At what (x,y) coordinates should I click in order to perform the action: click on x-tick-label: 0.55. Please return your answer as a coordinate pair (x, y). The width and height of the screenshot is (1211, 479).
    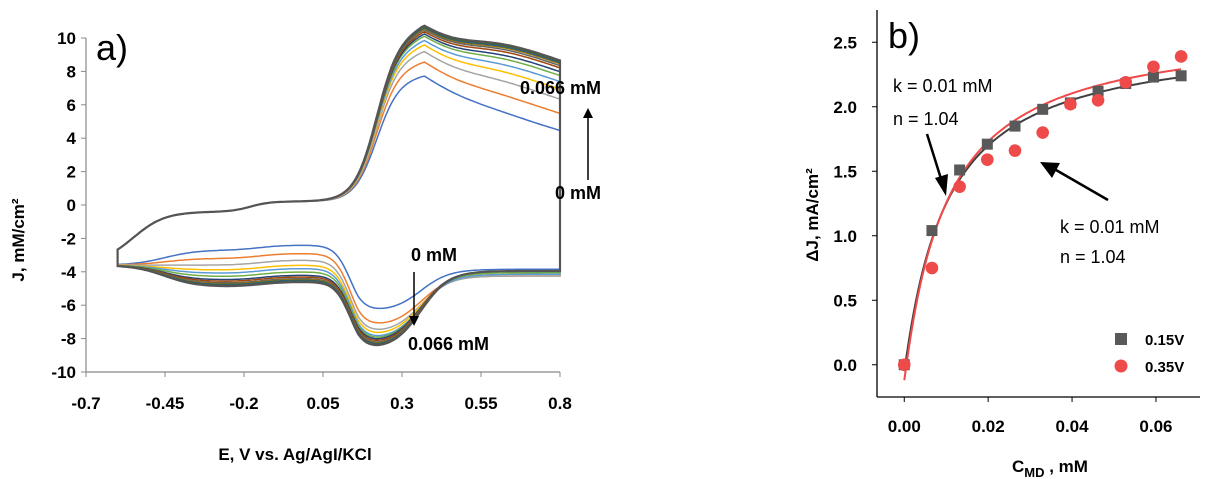
    Looking at the image, I should click on (480, 403).